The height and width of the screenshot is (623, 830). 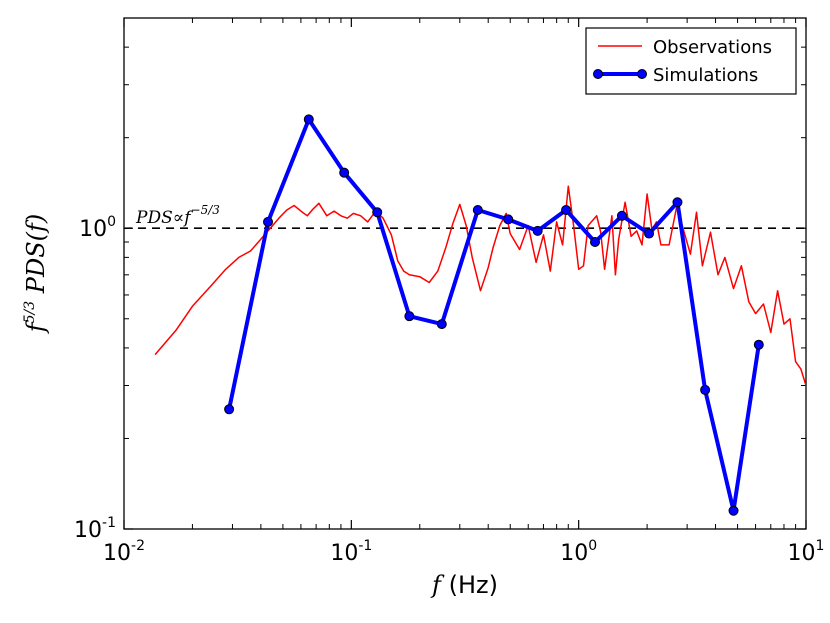 What do you see at coordinates (95, 529) in the screenshot?
I see `y-tick-label: 10⁻¹` at bounding box center [95, 529].